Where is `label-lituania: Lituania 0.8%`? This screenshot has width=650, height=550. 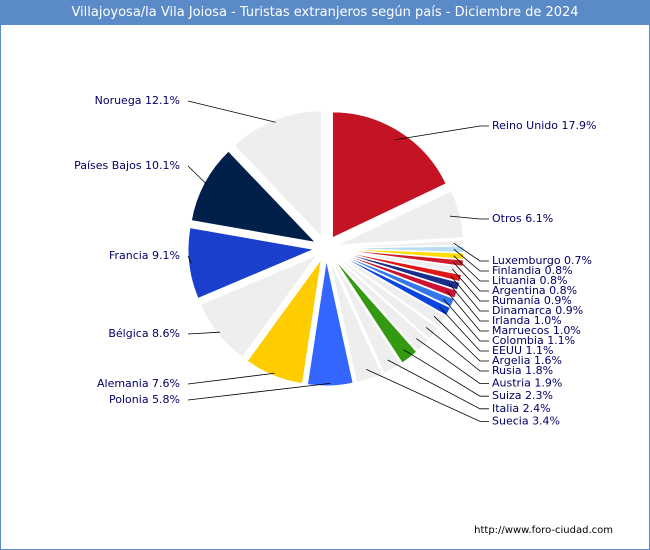
label-lituania: Lituania 0.8% is located at coordinates (529, 280).